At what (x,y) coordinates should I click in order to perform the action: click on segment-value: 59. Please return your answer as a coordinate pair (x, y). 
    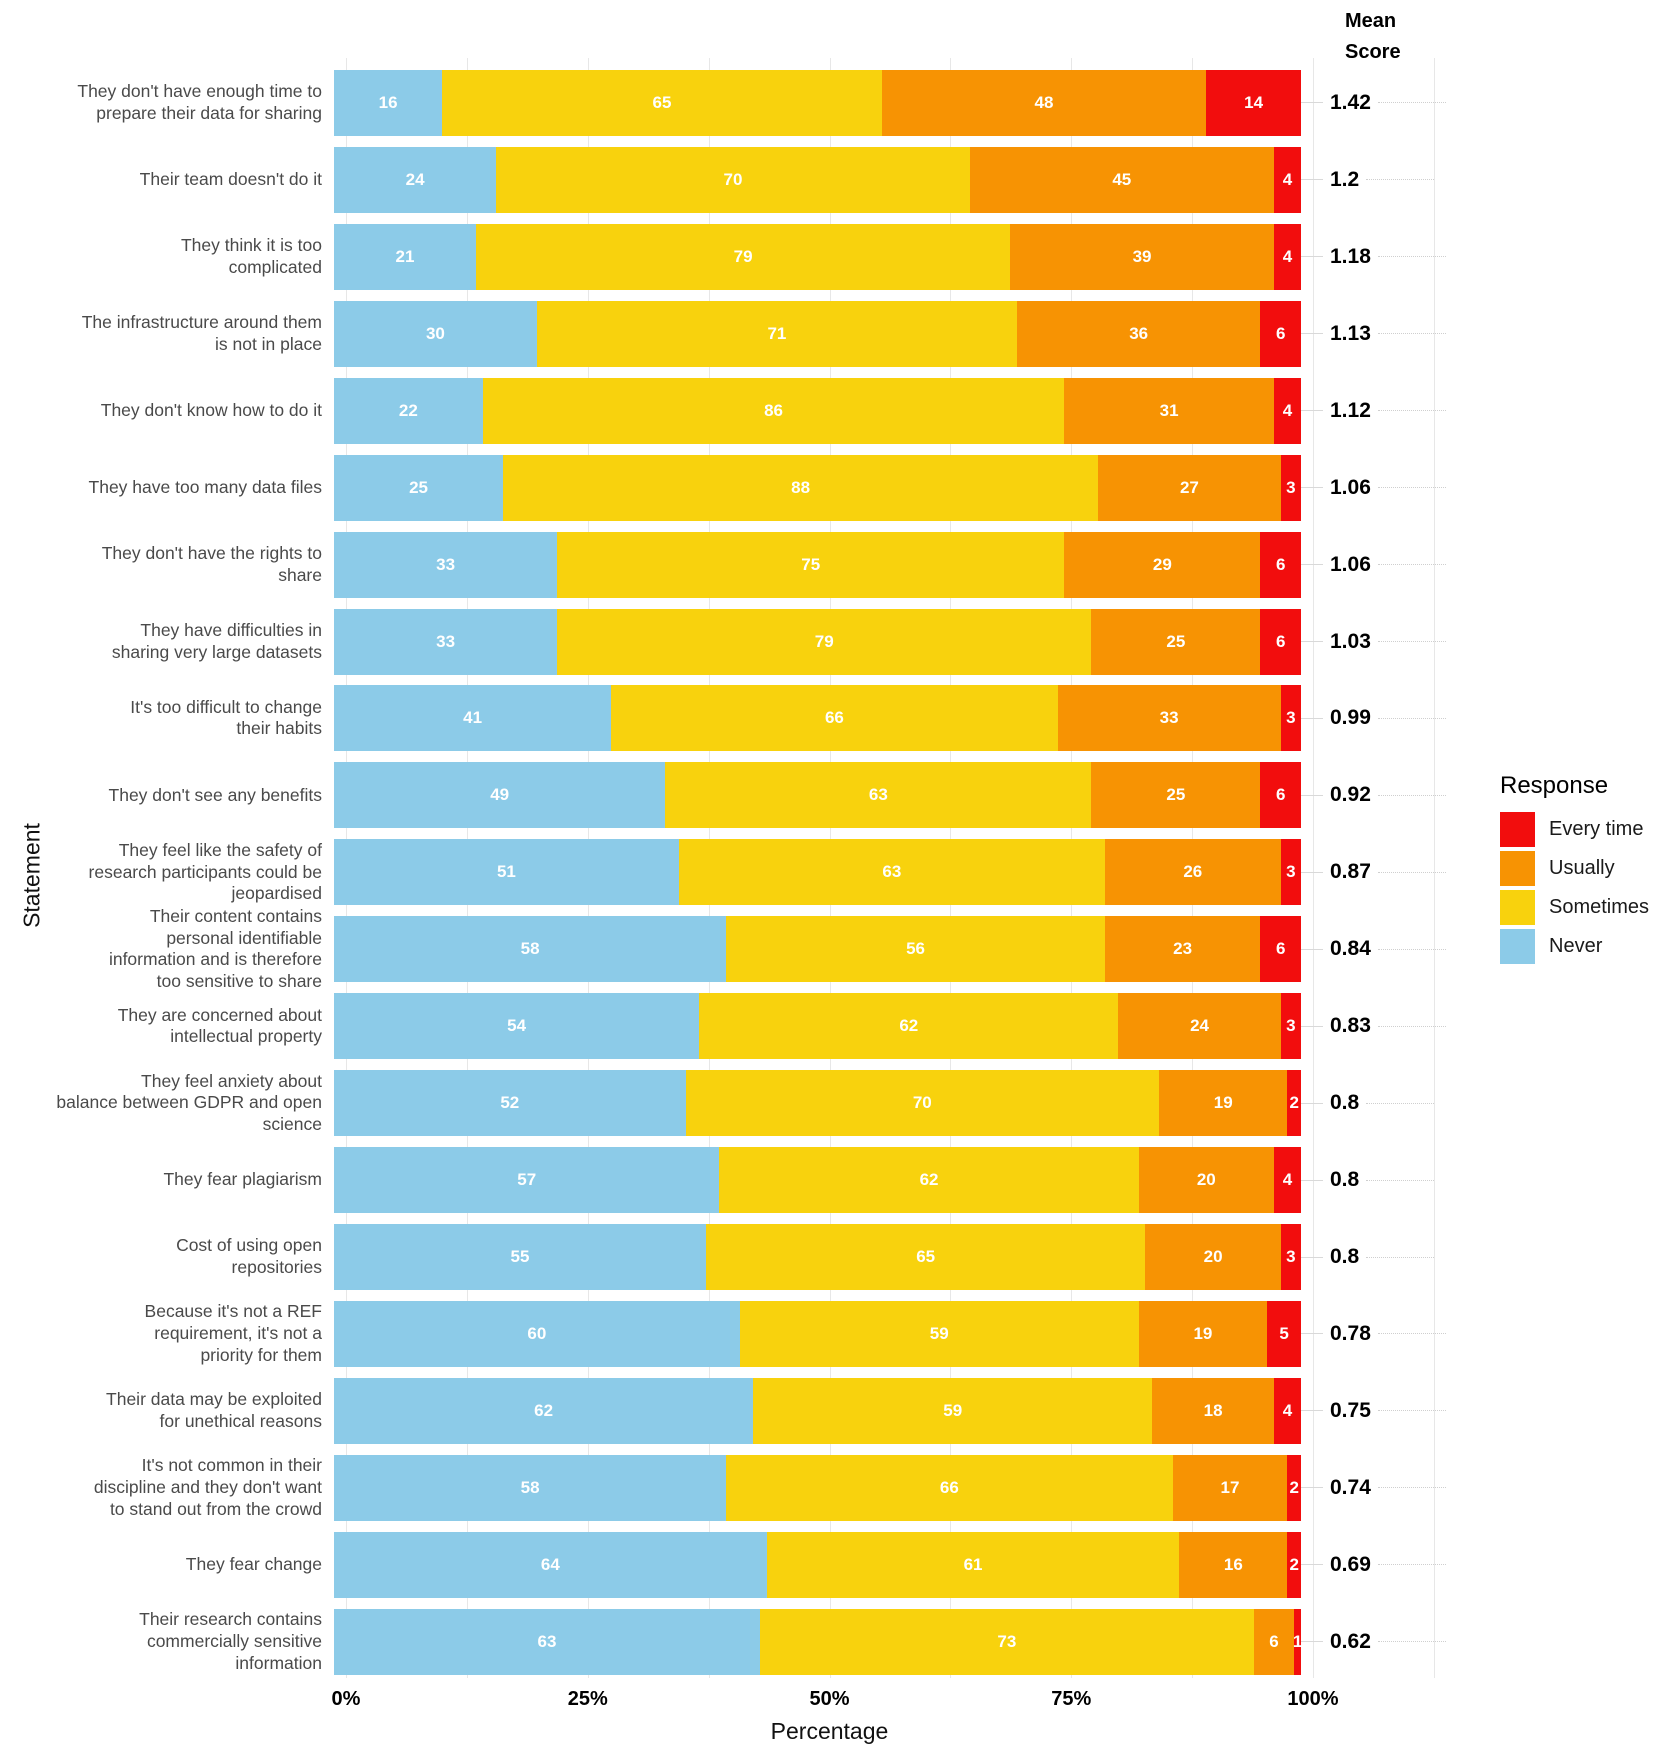
    Looking at the image, I should click on (939, 1333).